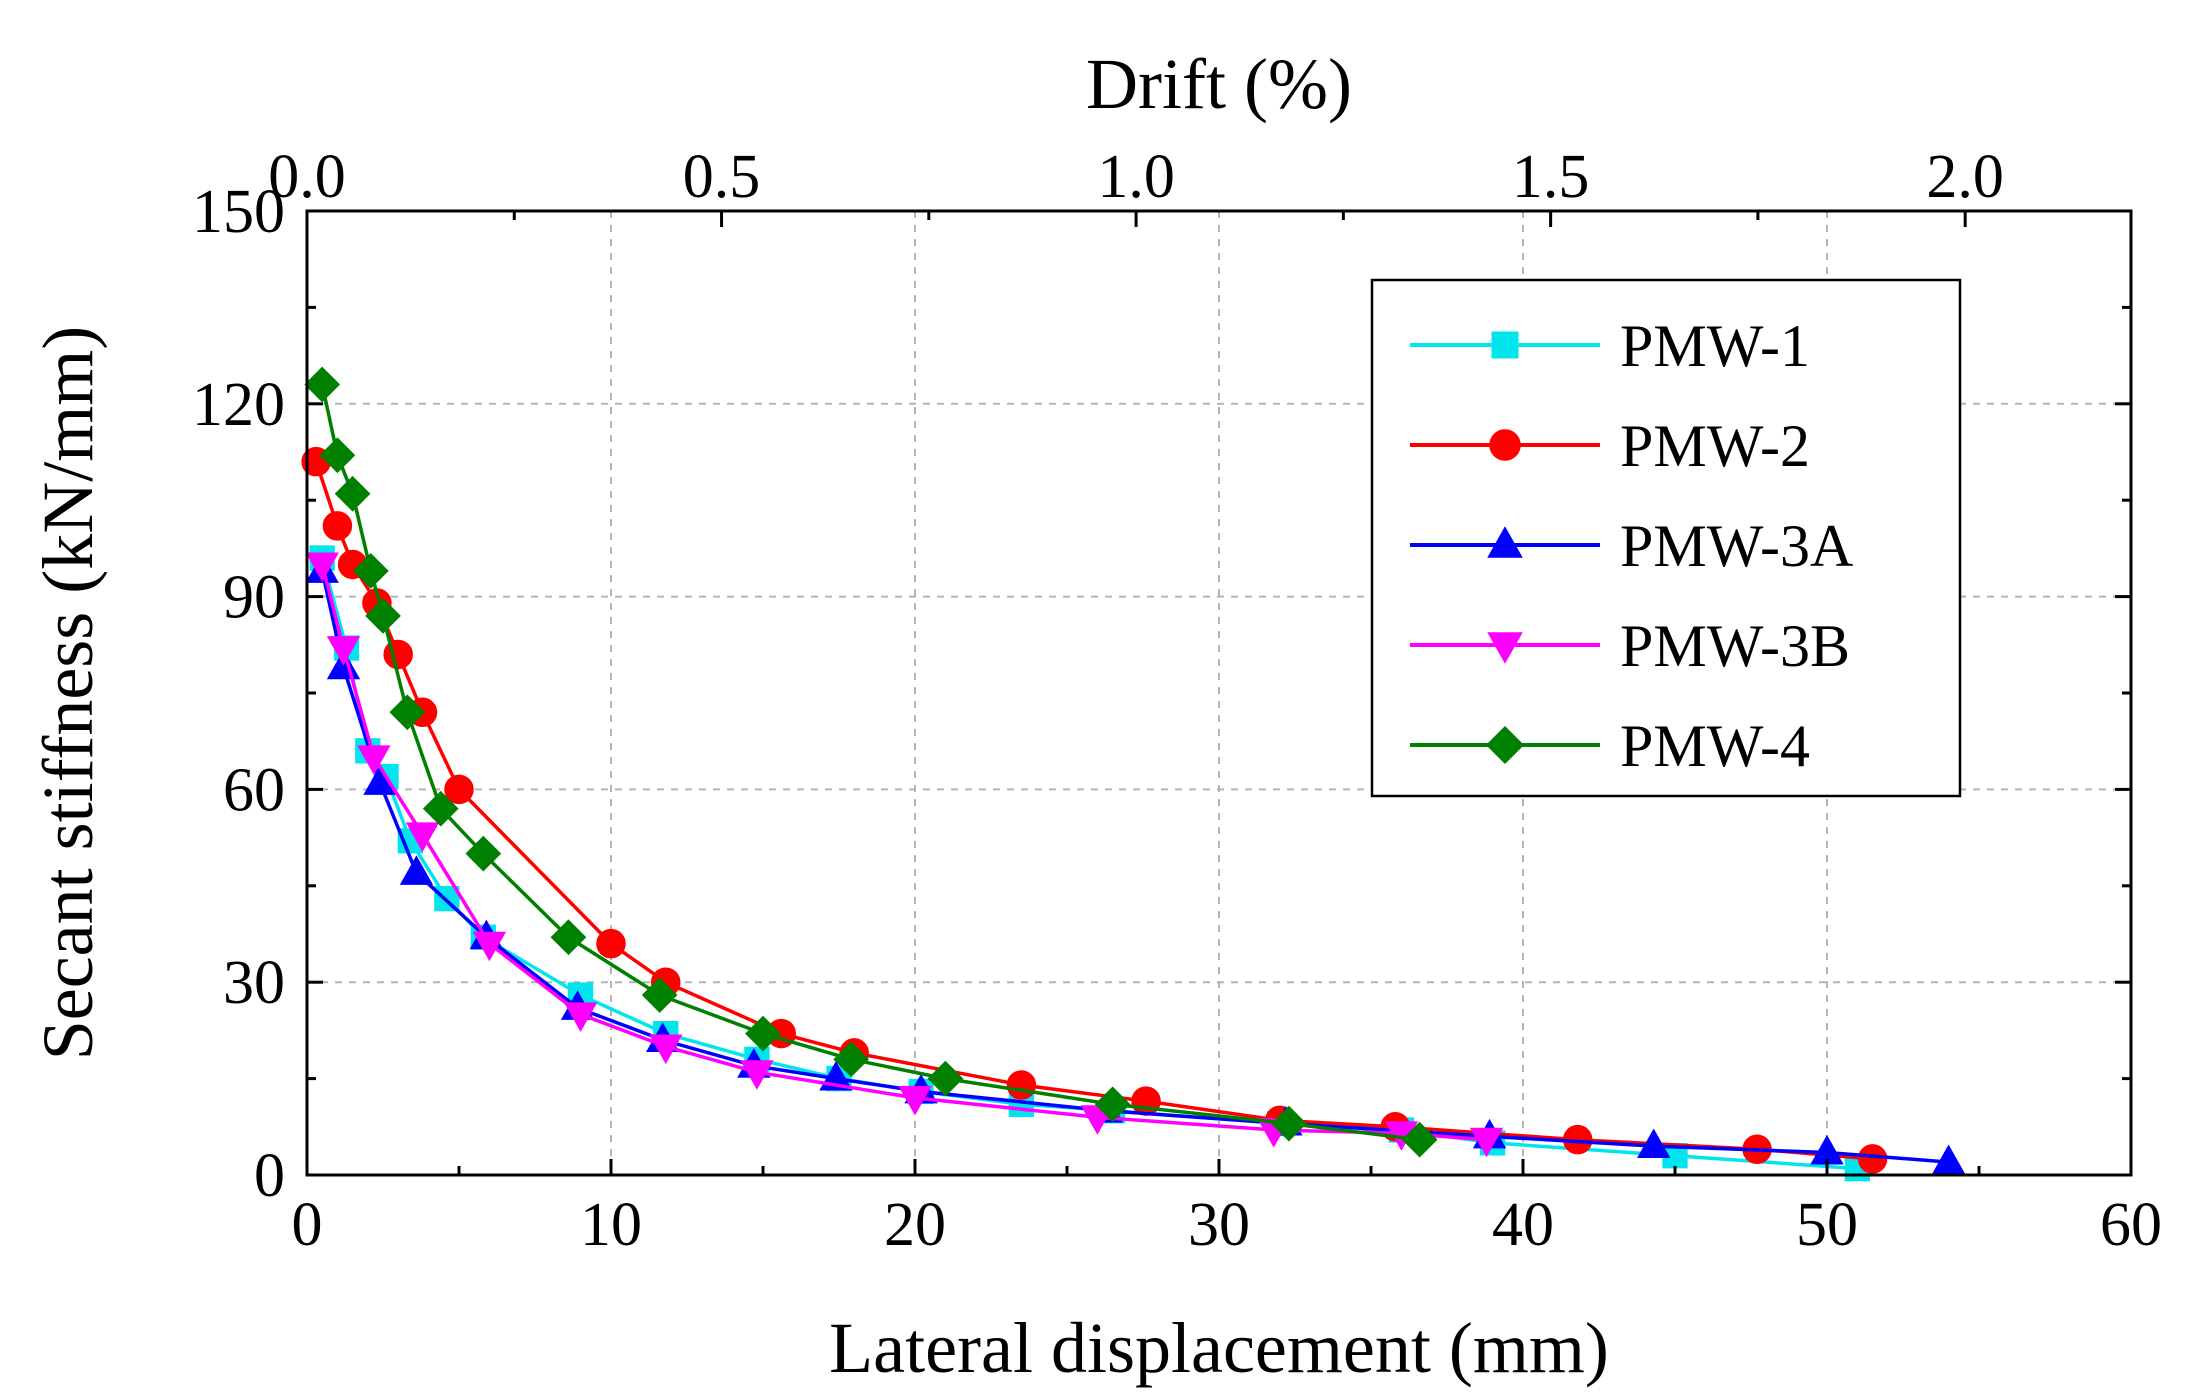 This screenshot has width=2187, height=1397. I want to click on legend: PMW-1 PMW-2 PMW-3A PMW-3B PMW-4, so click(1666, 538).